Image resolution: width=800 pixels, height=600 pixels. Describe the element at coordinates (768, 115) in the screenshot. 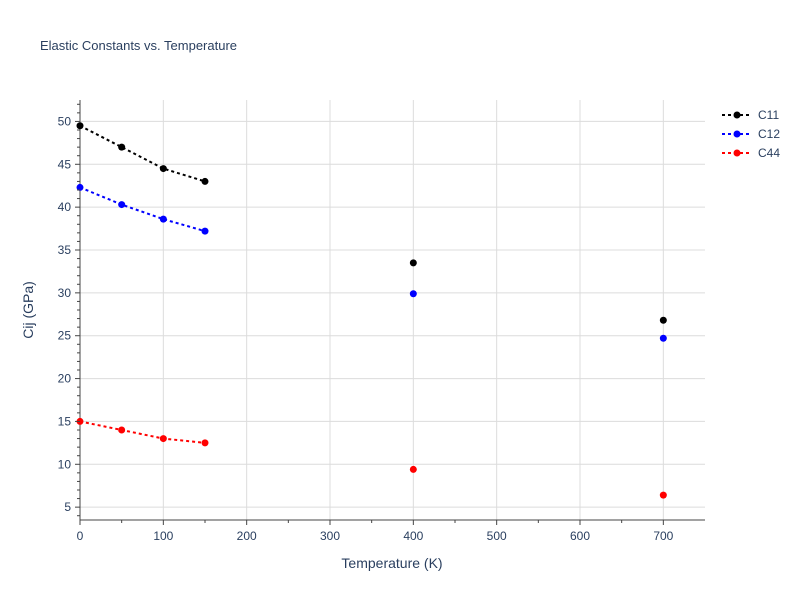

I see `legend-label: C11` at that location.